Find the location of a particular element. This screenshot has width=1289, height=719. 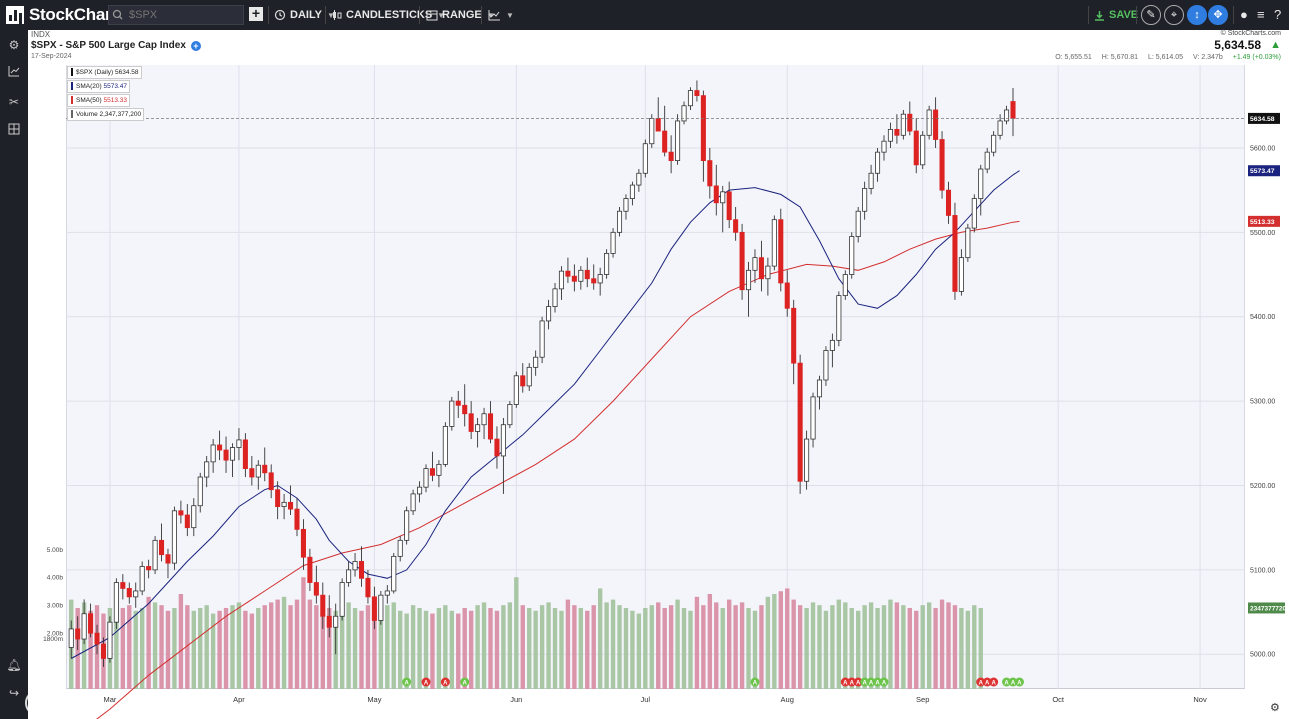

add-chart-button: + is located at coordinates (256, 13).